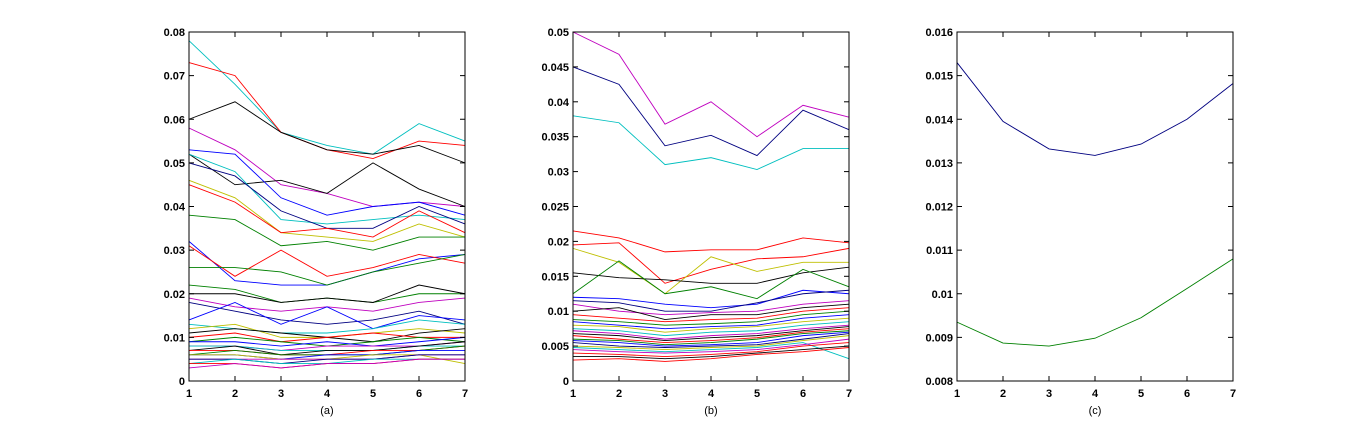 The image size is (1367, 429). What do you see at coordinates (939, 208) in the screenshot?
I see `y-tick-label: 0.012` at bounding box center [939, 208].